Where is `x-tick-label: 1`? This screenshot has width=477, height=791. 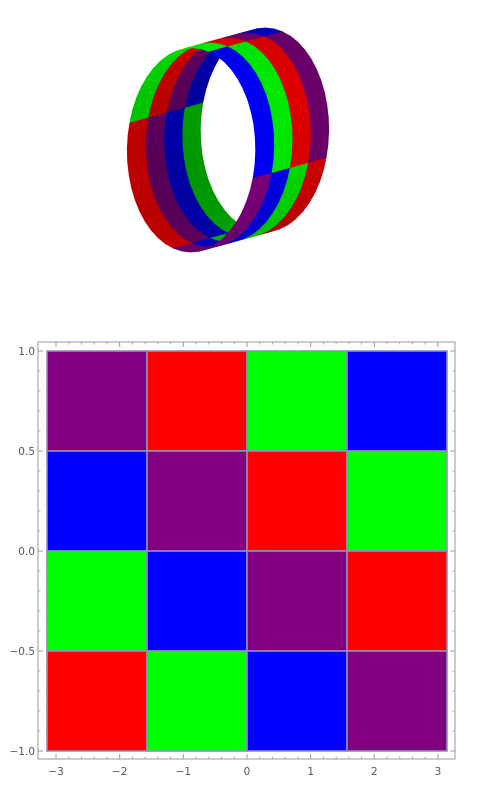
x-tick-label: 1 is located at coordinates (310, 772).